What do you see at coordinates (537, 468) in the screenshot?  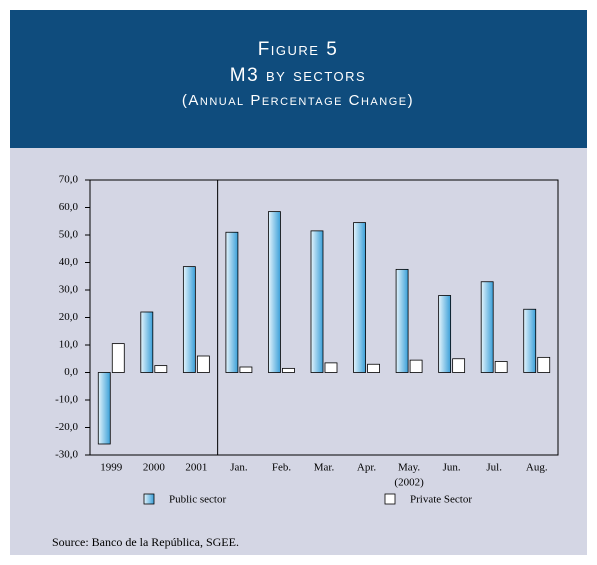 I see `x-tick-label: Aug.` at bounding box center [537, 468].